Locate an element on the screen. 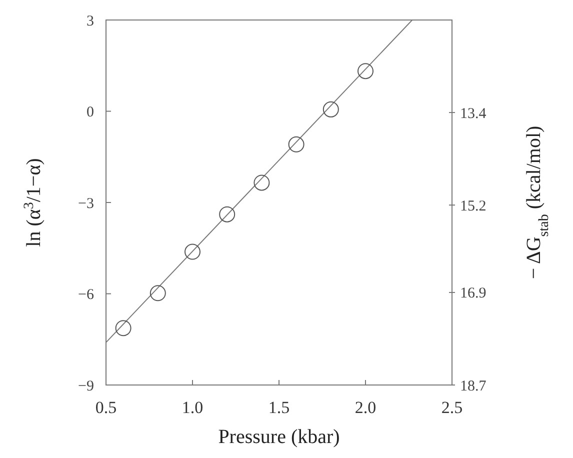 This screenshot has height=458, width=573. y2-tick-label: 15.2 is located at coordinates (473, 206).